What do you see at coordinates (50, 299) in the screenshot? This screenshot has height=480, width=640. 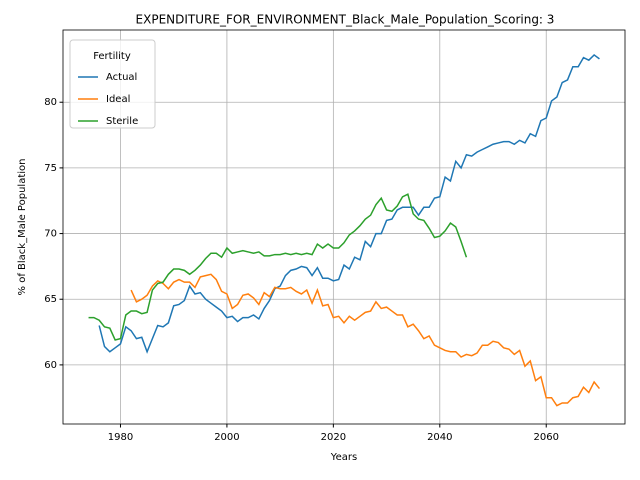 I see `y-tick-label: 65` at bounding box center [50, 299].